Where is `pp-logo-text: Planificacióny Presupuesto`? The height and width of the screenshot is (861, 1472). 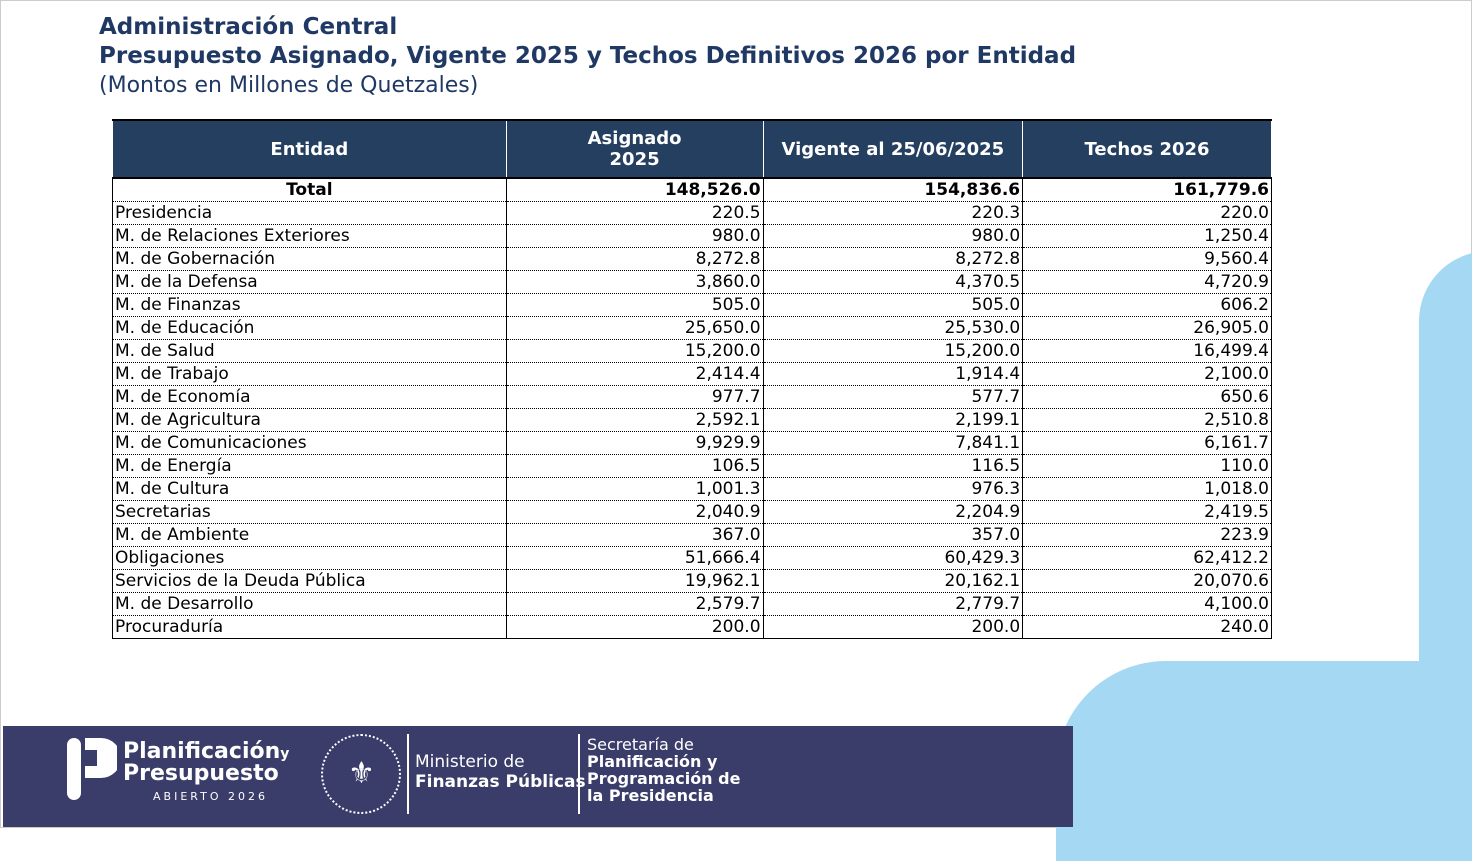 pp-logo-text: Planificacióny Presupuesto is located at coordinates (206, 762).